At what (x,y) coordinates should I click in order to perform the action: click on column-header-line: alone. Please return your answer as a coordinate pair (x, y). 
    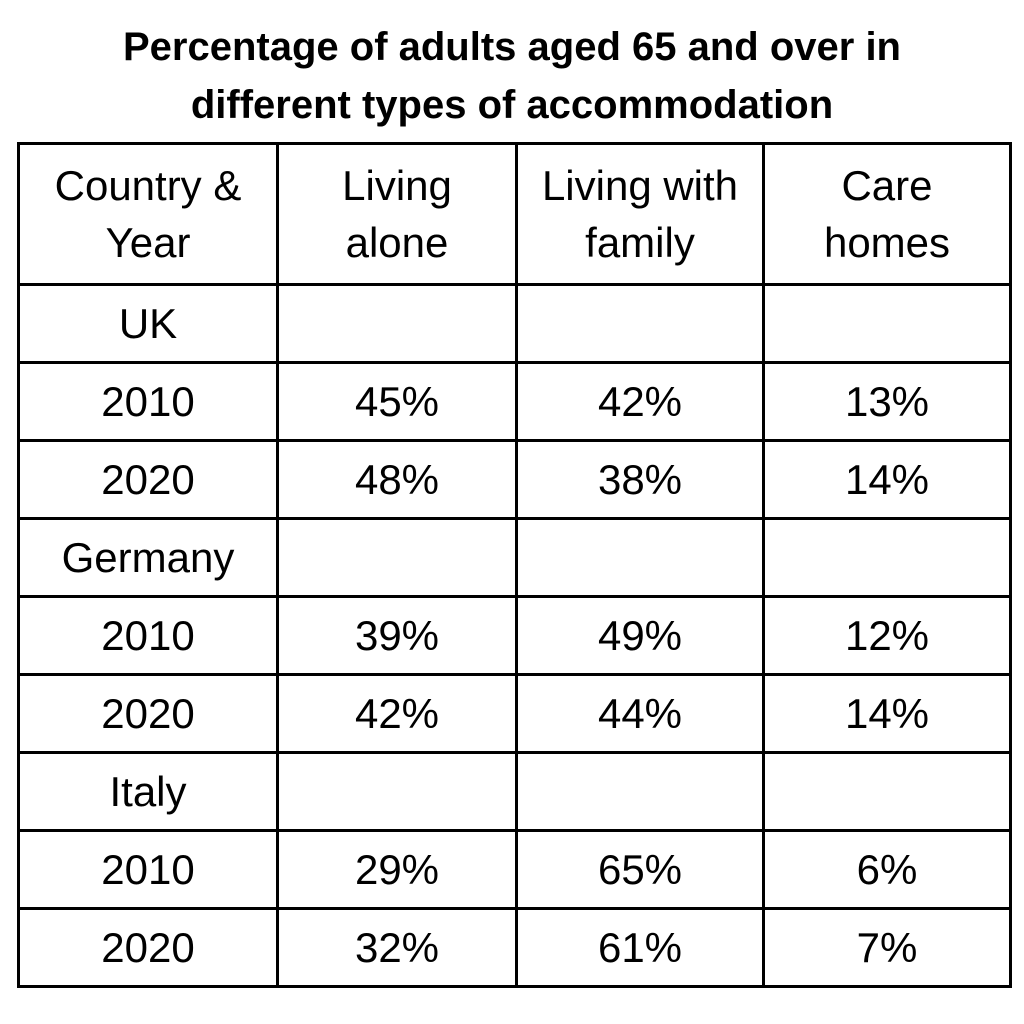
    Looking at the image, I should click on (397, 242).